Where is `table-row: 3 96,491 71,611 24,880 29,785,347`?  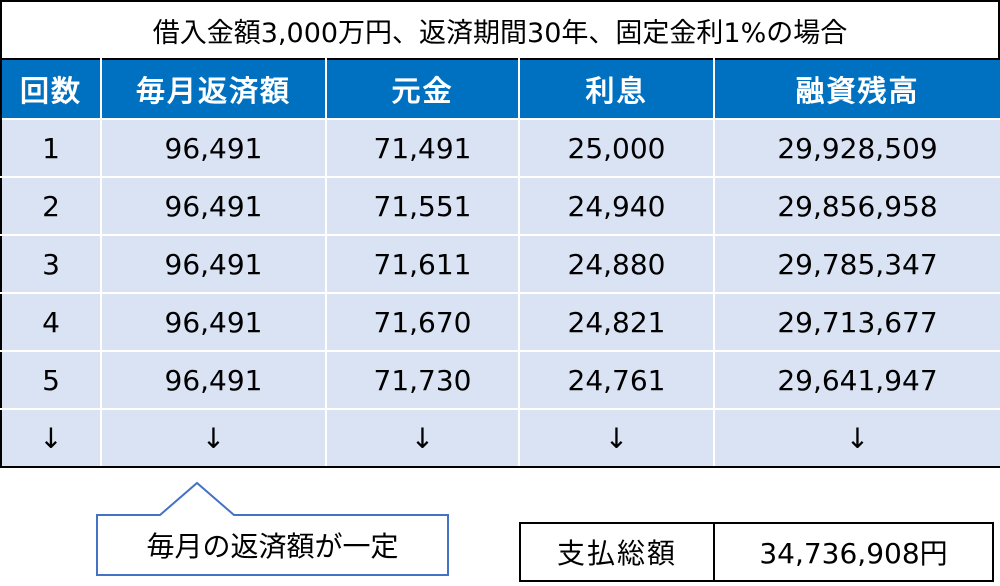 table-row: 3 96,491 71,611 24,880 29,785,347 is located at coordinates (500, 264).